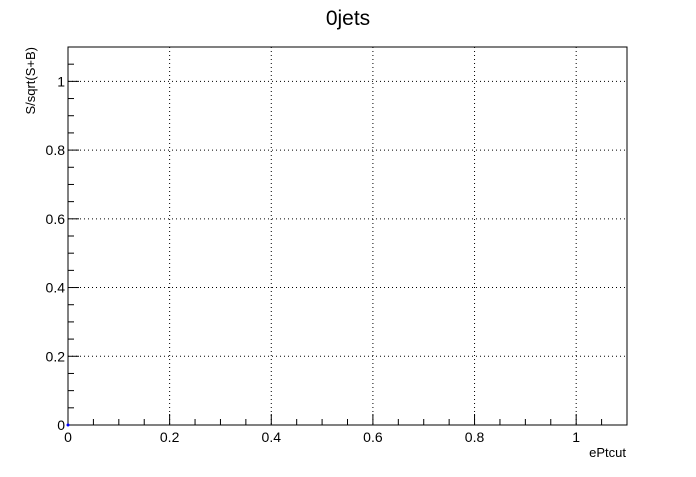 The width and height of the screenshot is (696, 477). Describe the element at coordinates (272, 437) in the screenshot. I see `x-tick-label: 0.4` at that location.